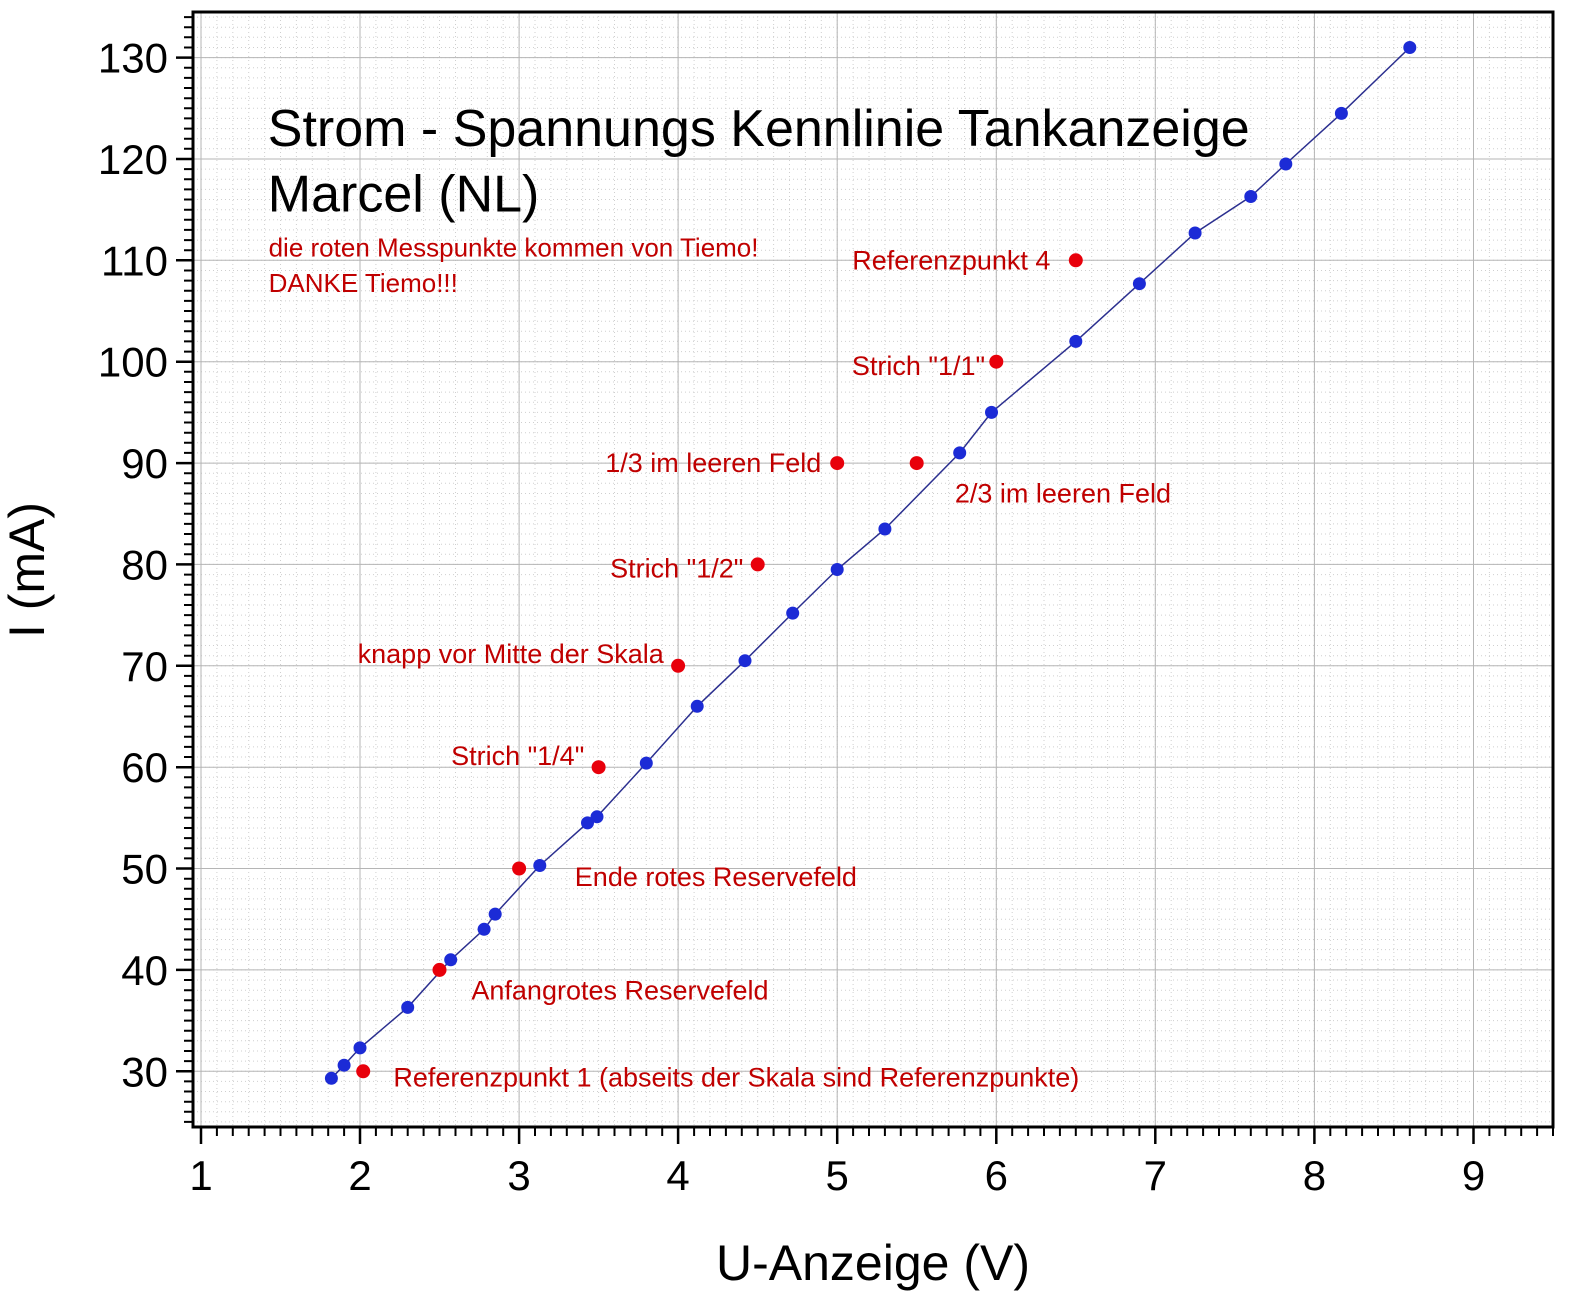 The image size is (1574, 1297). What do you see at coordinates (918, 366) in the screenshot?
I see `label-strich-1-1: Strich "1/1"` at bounding box center [918, 366].